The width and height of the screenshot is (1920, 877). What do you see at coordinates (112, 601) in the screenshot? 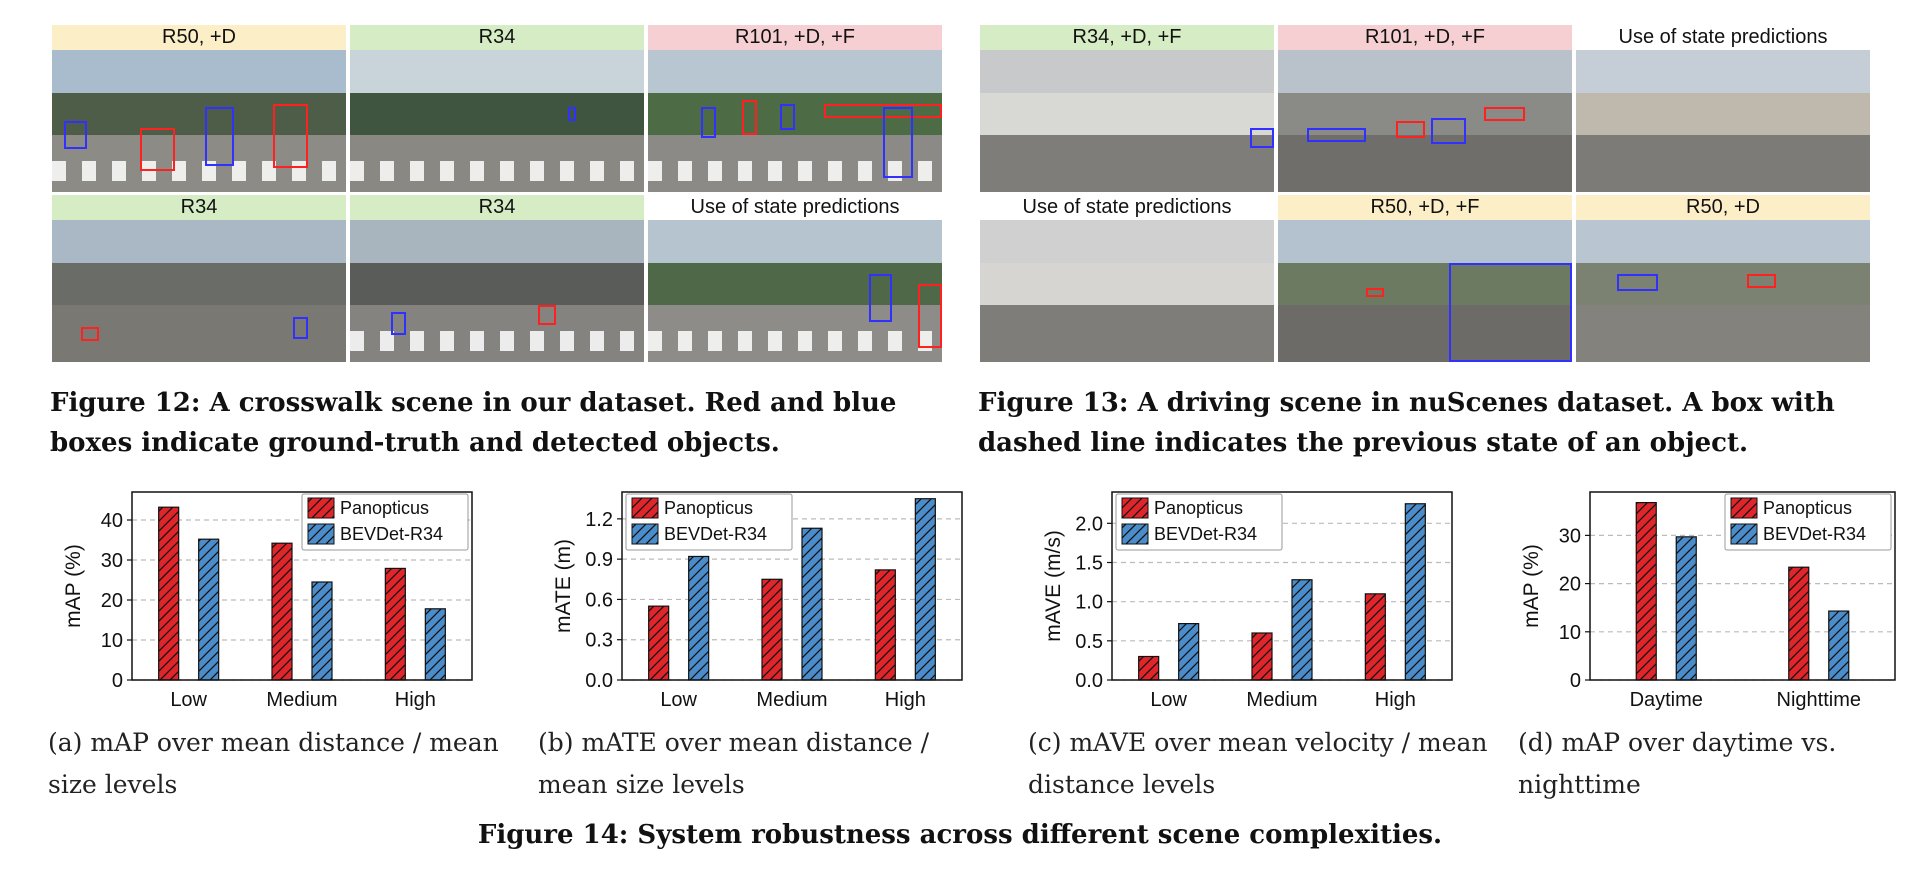
I see `y-tick-label: 20` at bounding box center [112, 601].